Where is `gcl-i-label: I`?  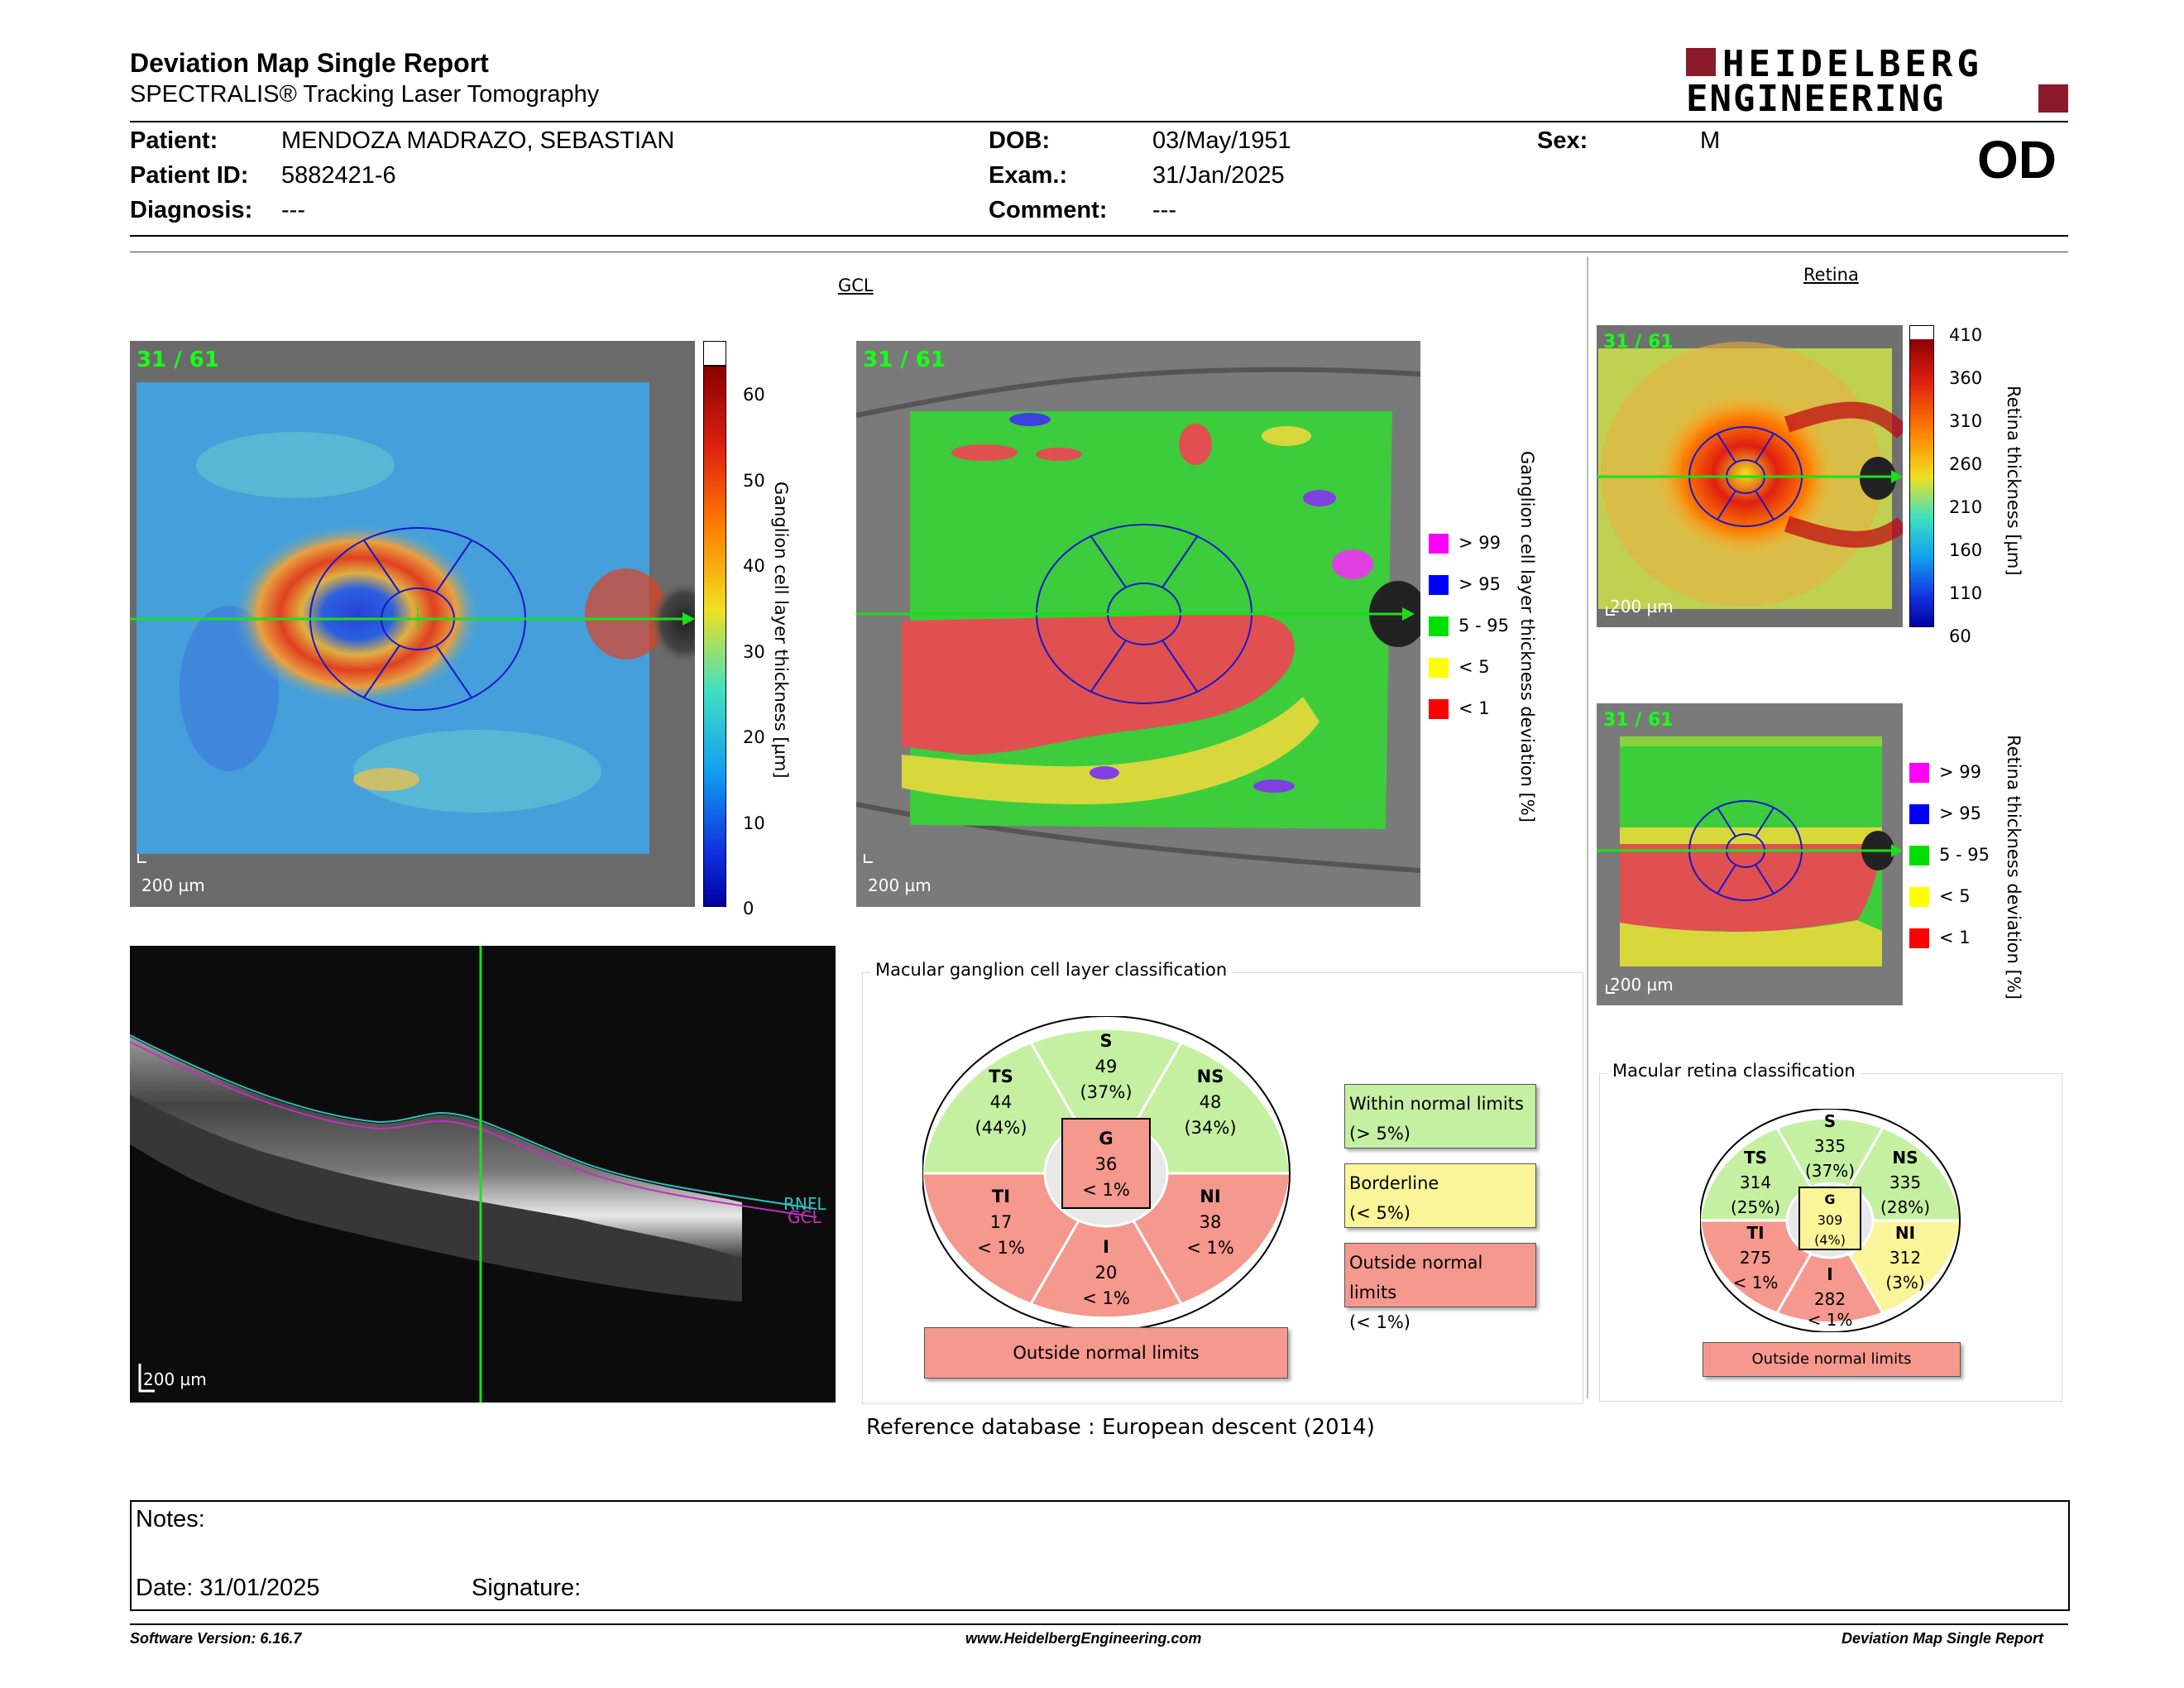 gcl-i-label: I is located at coordinates (1106, 1247).